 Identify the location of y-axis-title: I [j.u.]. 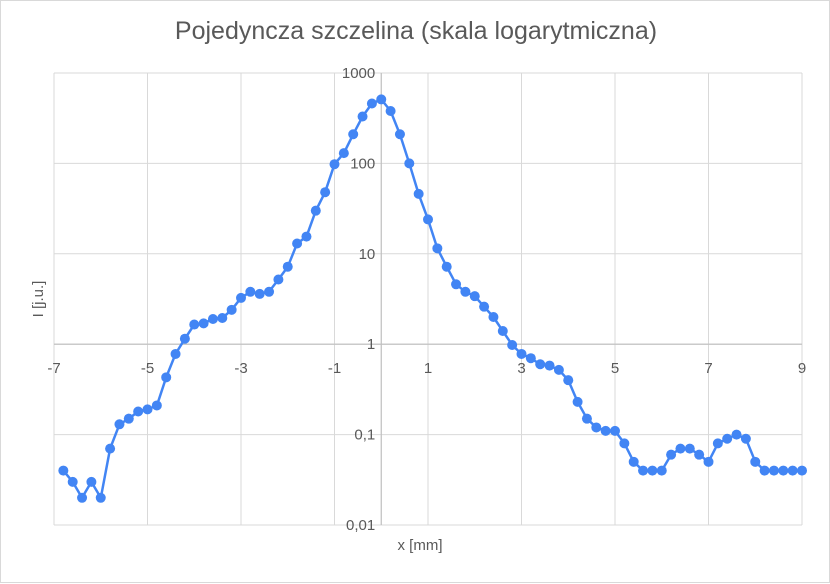
(38, 299).